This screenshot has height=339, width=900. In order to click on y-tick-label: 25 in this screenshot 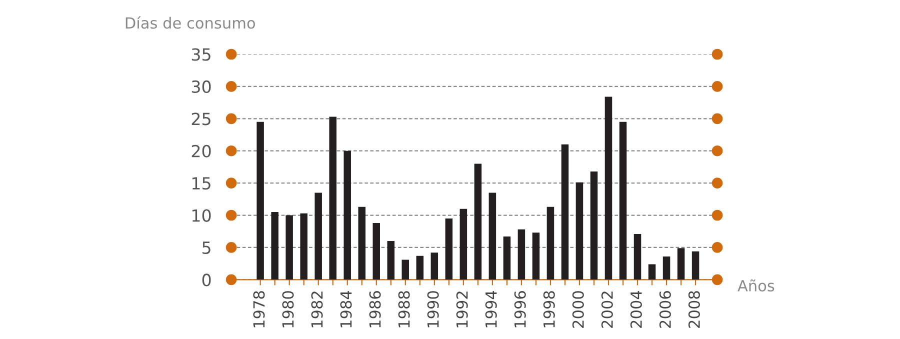, I will do `click(201, 119)`.